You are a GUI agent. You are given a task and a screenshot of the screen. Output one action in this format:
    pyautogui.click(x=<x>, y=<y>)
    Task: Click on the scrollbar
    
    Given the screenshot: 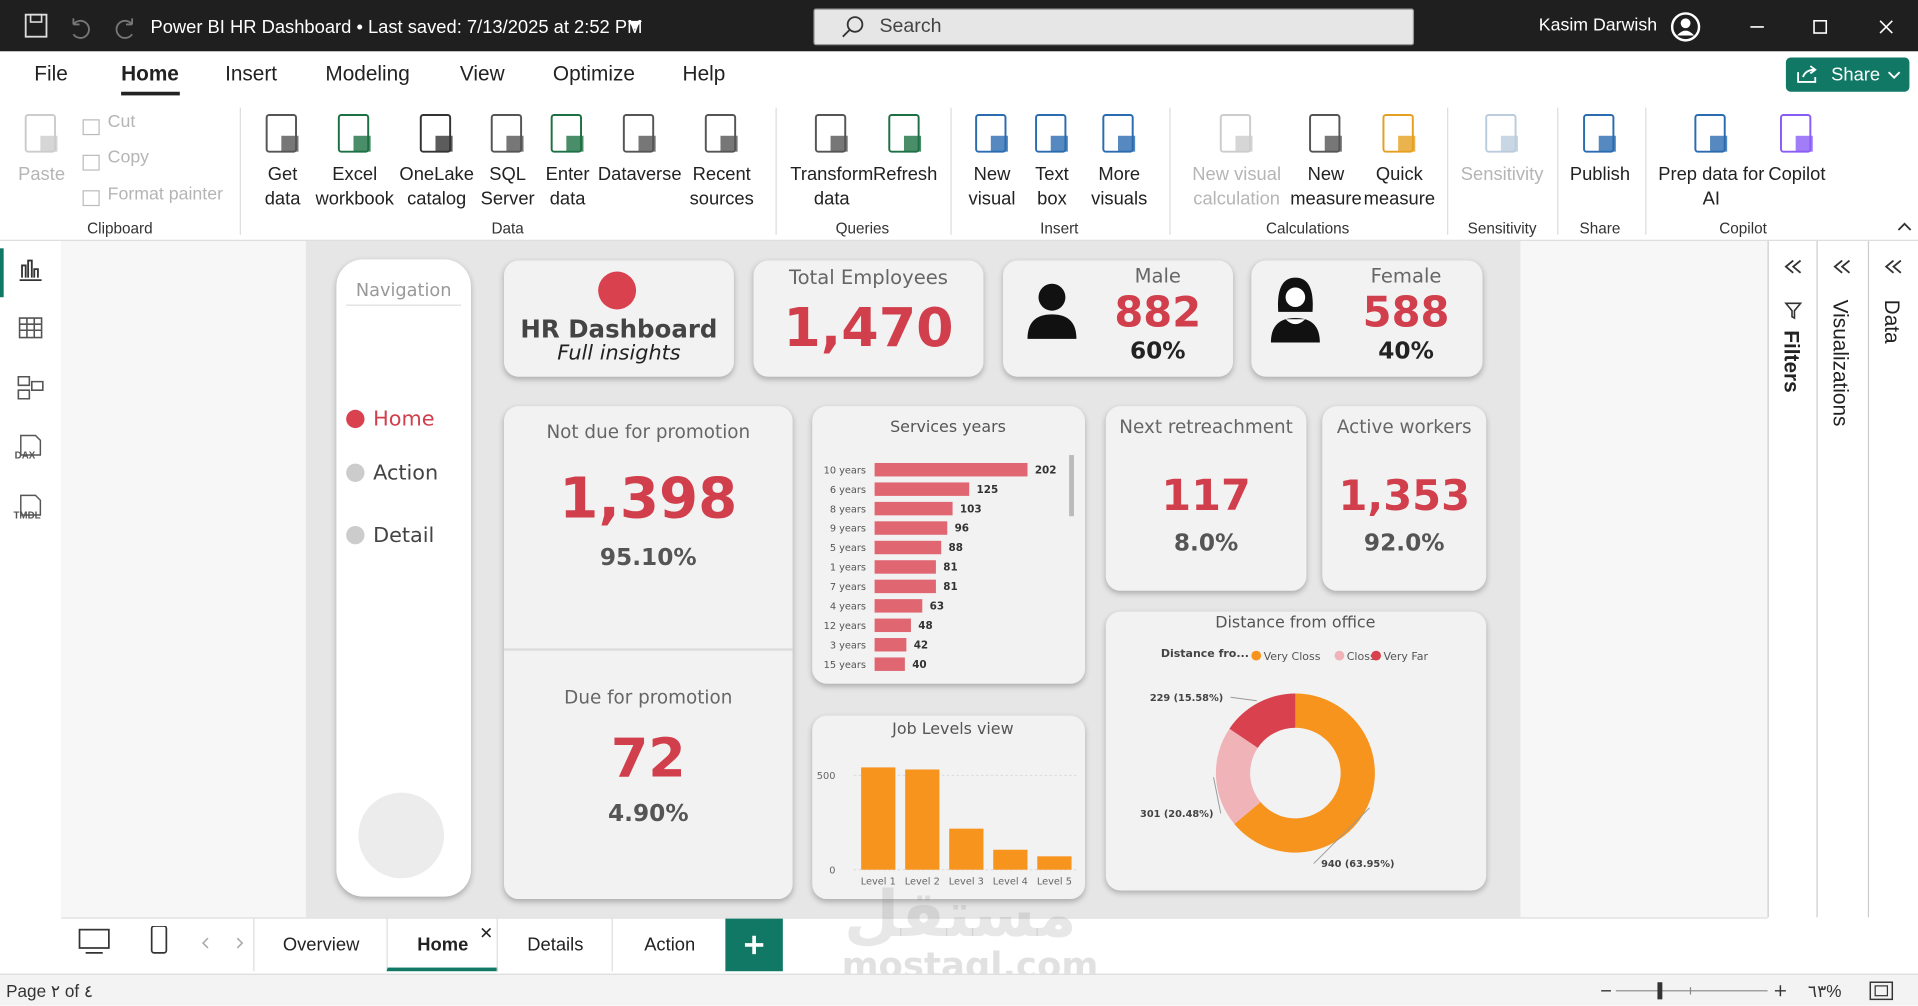 What is the action you would take?
    pyautogui.click(x=1071, y=486)
    